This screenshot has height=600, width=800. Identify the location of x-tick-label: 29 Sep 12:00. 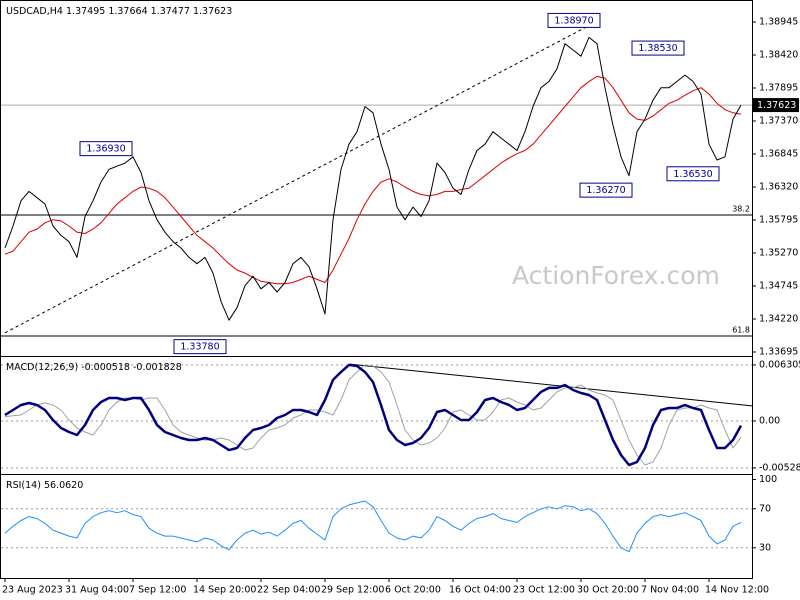
(352, 590).